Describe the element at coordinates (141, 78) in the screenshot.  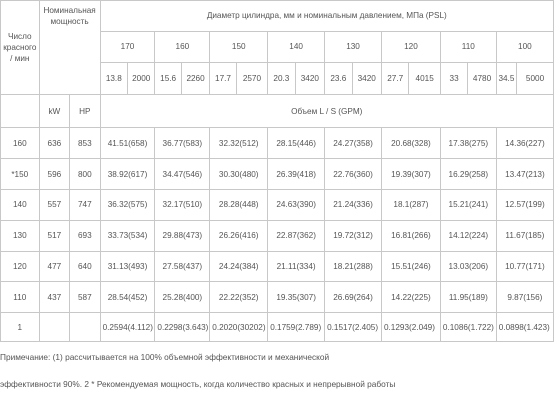
I see `pressure-psi: 2000` at that location.